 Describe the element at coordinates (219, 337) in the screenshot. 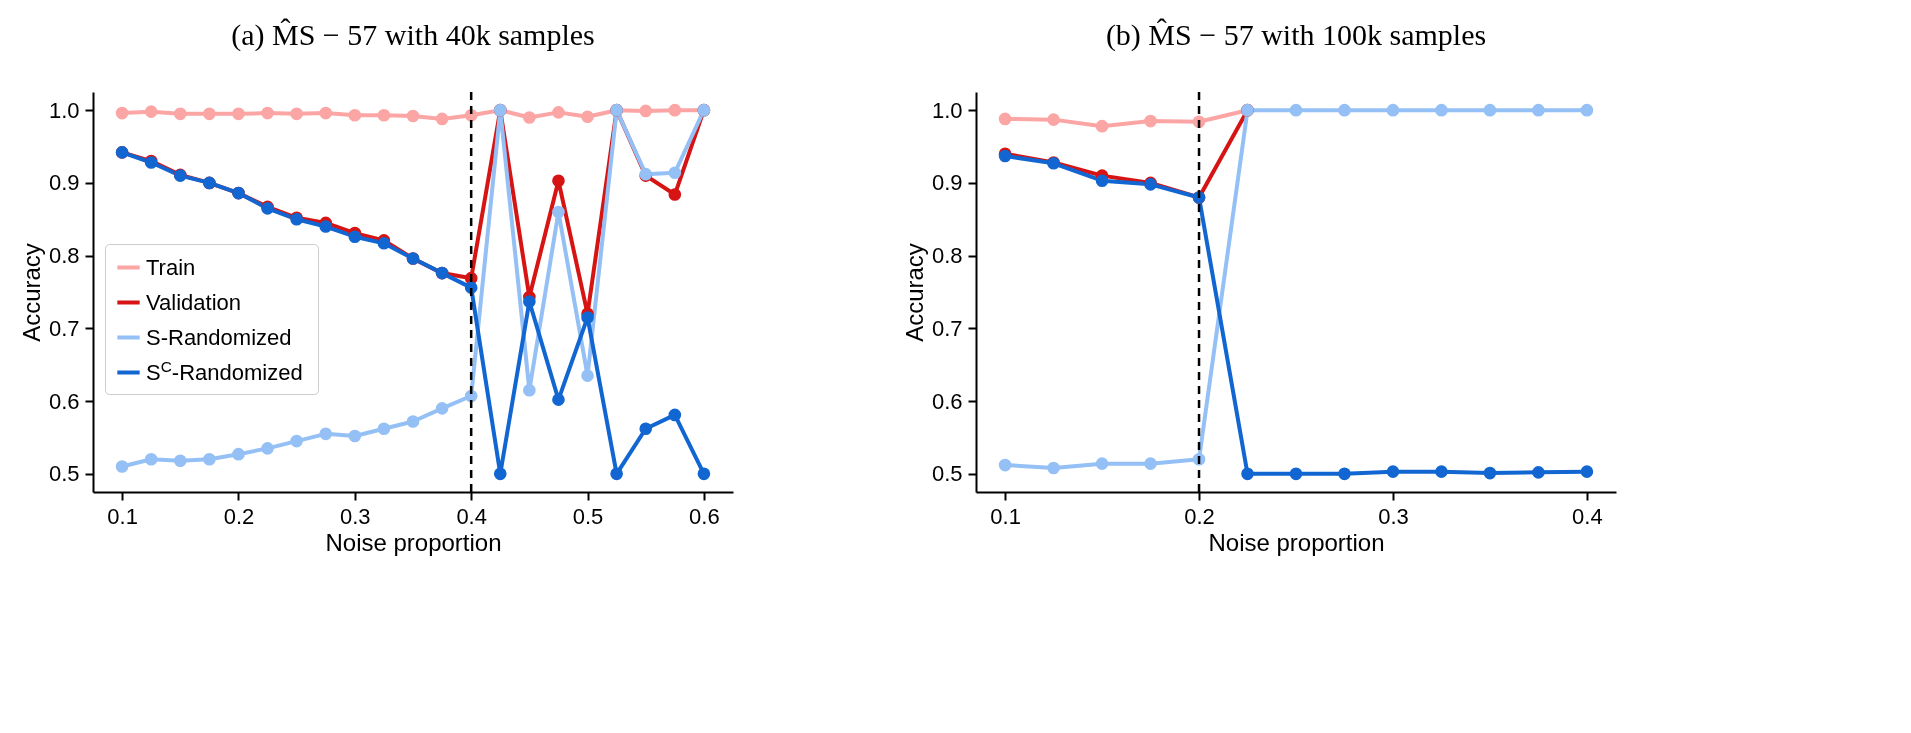

I see `legend-label: S-Randomized` at that location.